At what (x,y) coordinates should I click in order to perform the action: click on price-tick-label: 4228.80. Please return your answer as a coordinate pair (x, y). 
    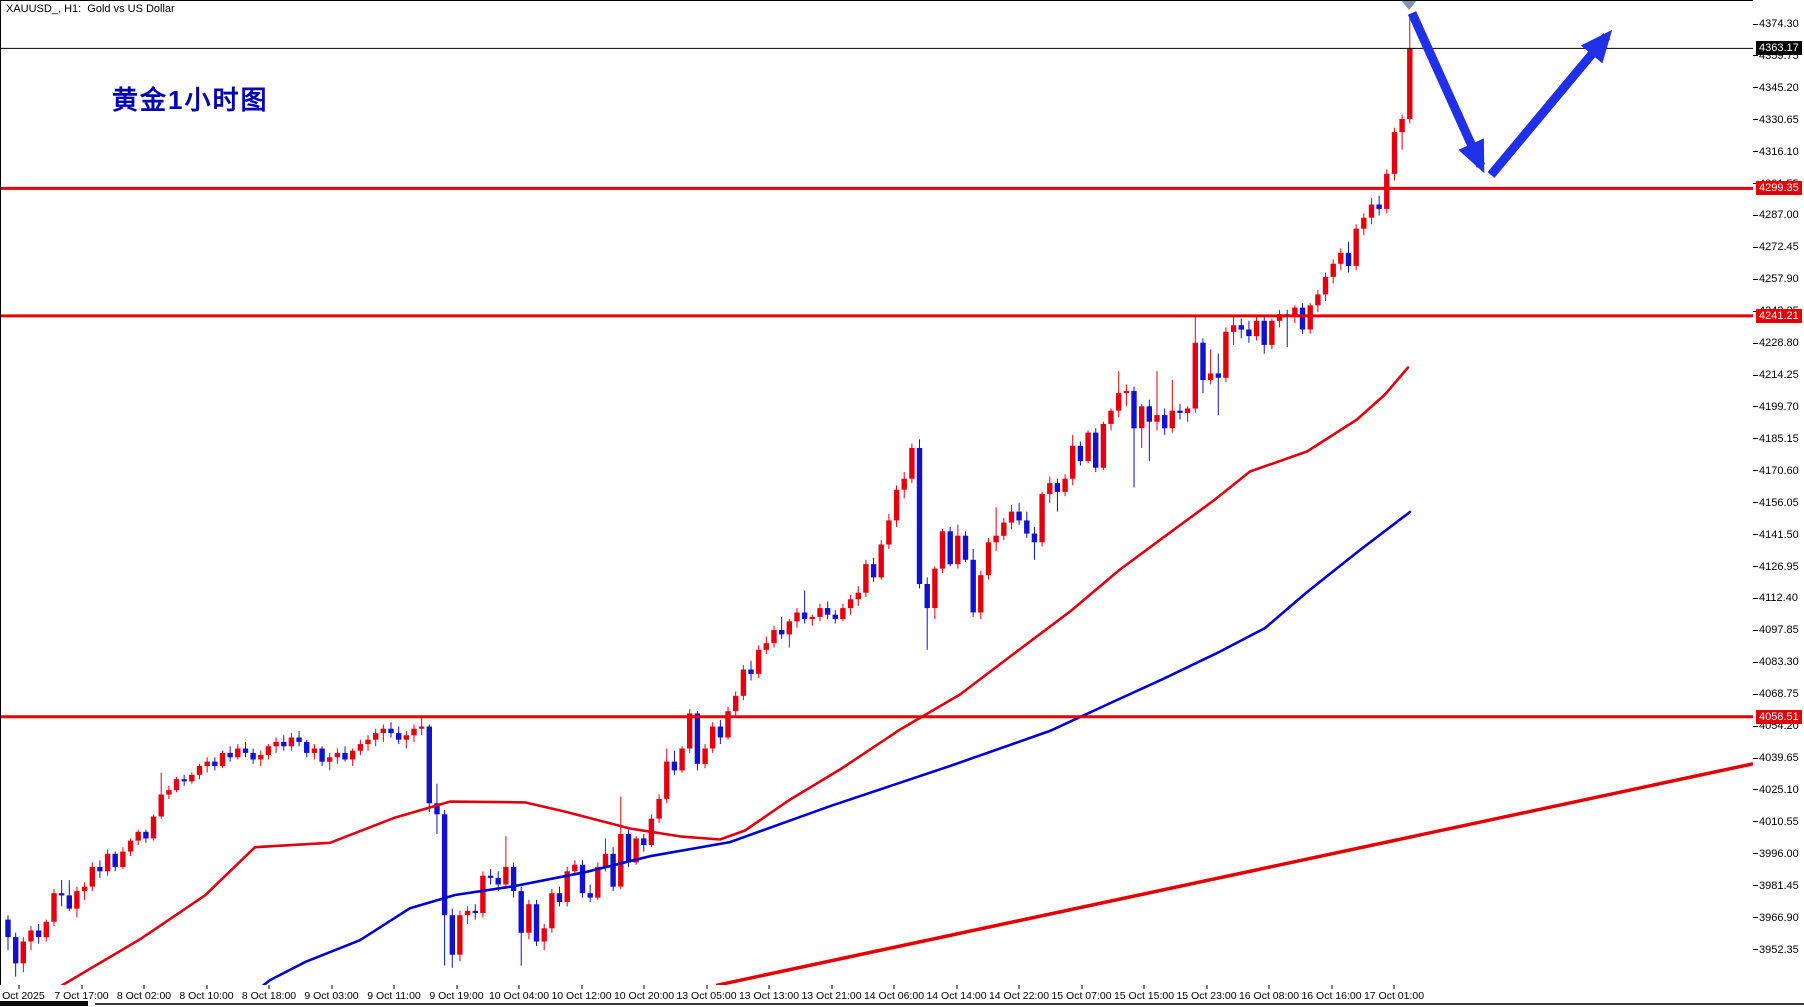
    Looking at the image, I should click on (1779, 343).